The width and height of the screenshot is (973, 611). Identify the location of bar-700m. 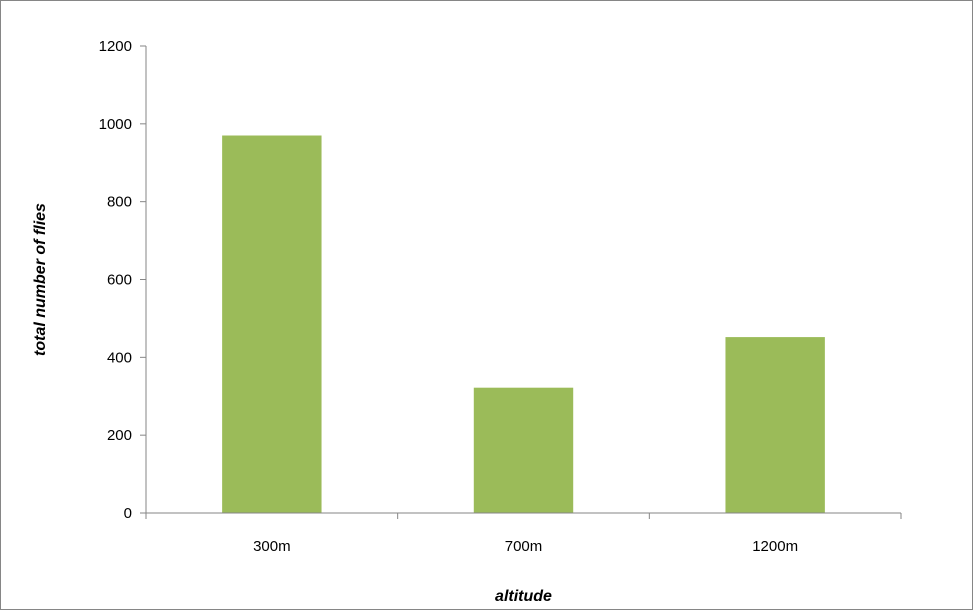
(523, 450).